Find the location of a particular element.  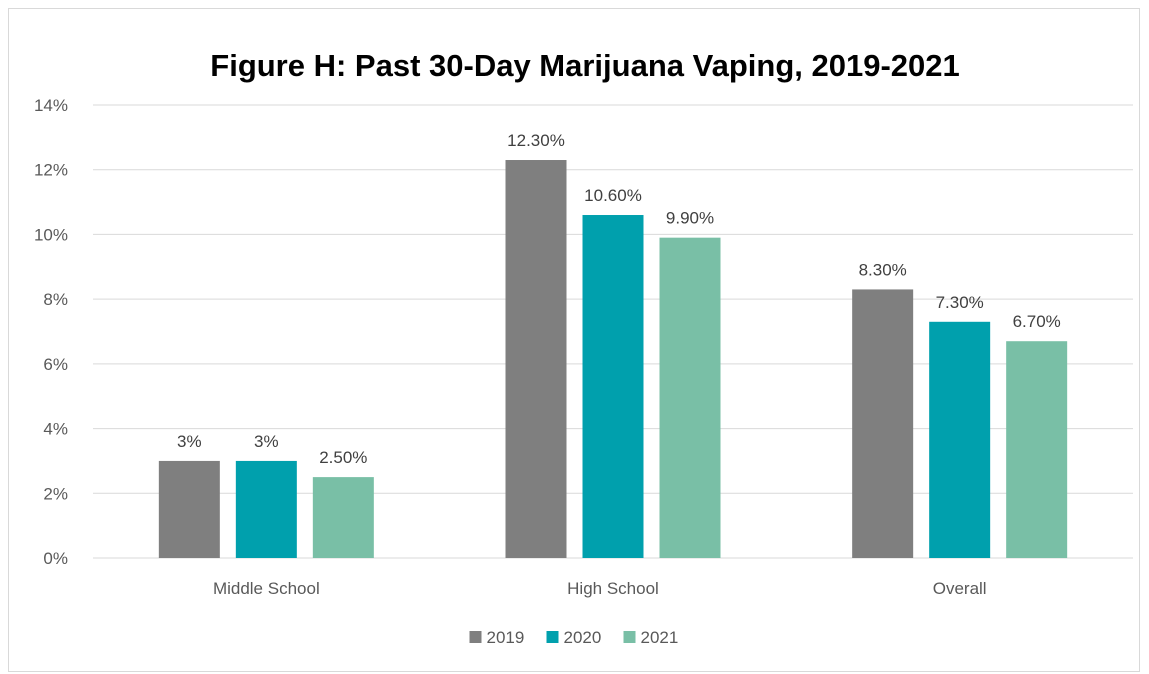

bar-2021-high-school is located at coordinates (690, 397).